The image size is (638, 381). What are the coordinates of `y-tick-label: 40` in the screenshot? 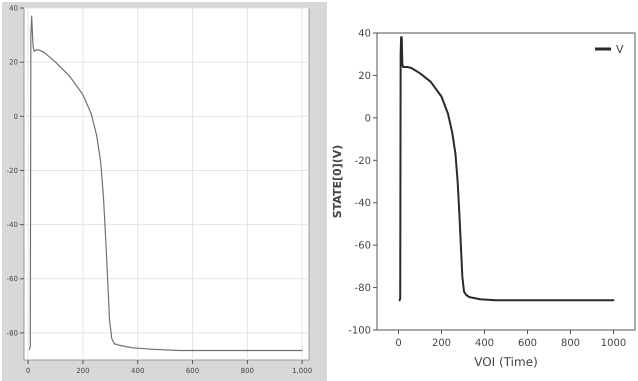 It's located at (364, 34).